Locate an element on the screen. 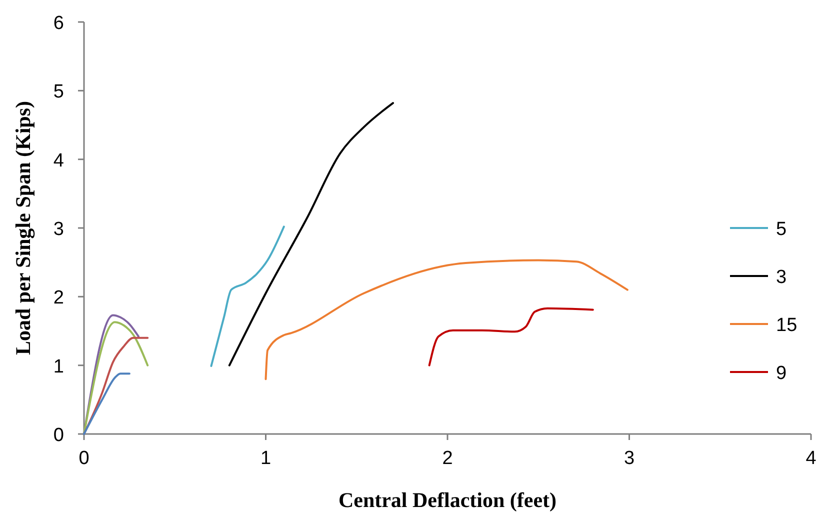 The image size is (825, 515). x-tick-label: 4 is located at coordinates (811, 458).